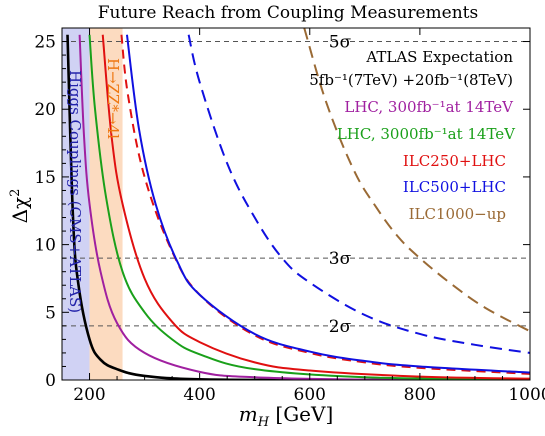  What do you see at coordinates (94, 185) in the screenshot?
I see `band-label-group: Higgs Couplings (CMS+ATLAS) H→ZZ*→4l` at bounding box center [94, 185].